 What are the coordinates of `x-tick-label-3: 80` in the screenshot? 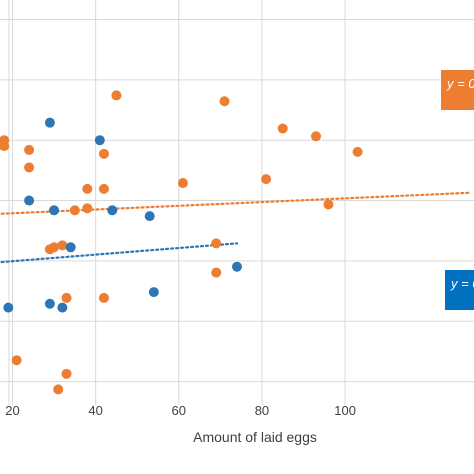 It's located at (262, 410).